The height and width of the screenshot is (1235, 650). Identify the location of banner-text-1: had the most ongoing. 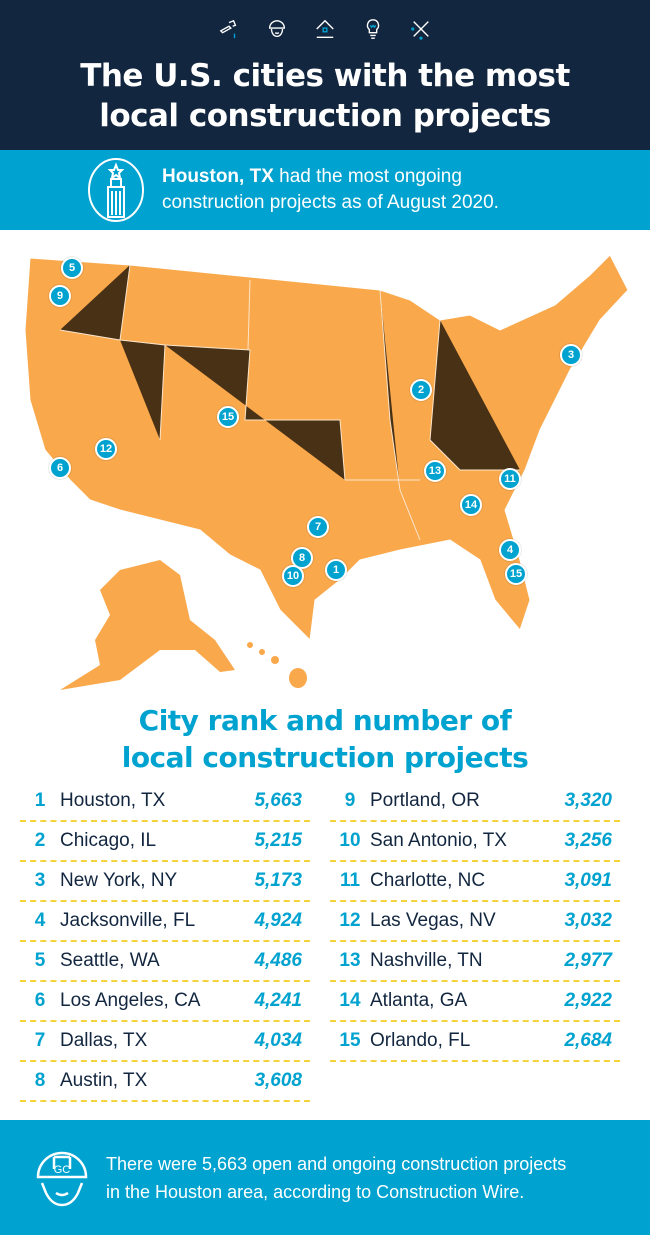
(367, 176).